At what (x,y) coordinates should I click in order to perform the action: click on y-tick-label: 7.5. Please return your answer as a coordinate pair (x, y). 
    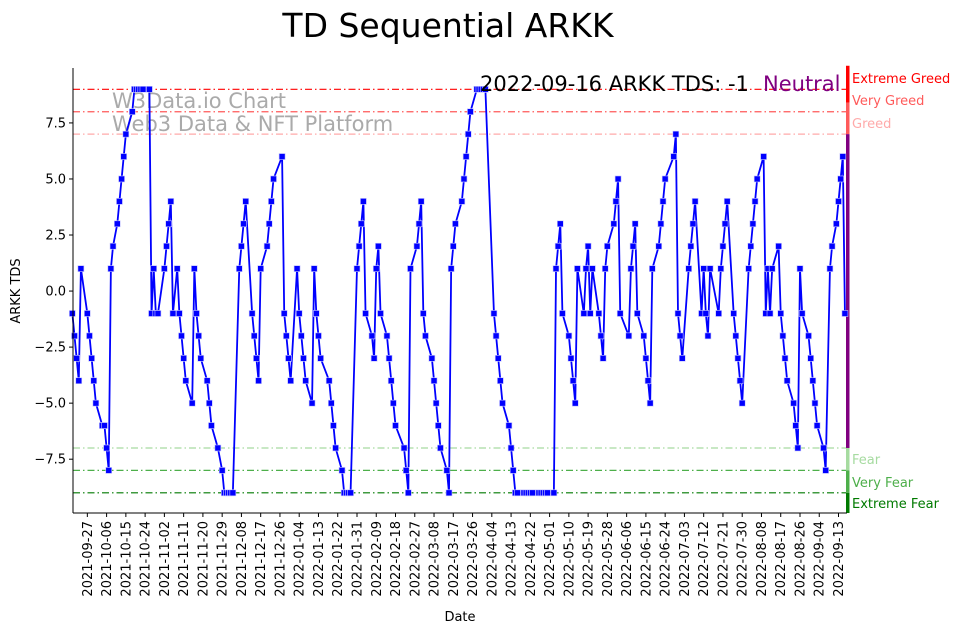
    Looking at the image, I should click on (55, 123).